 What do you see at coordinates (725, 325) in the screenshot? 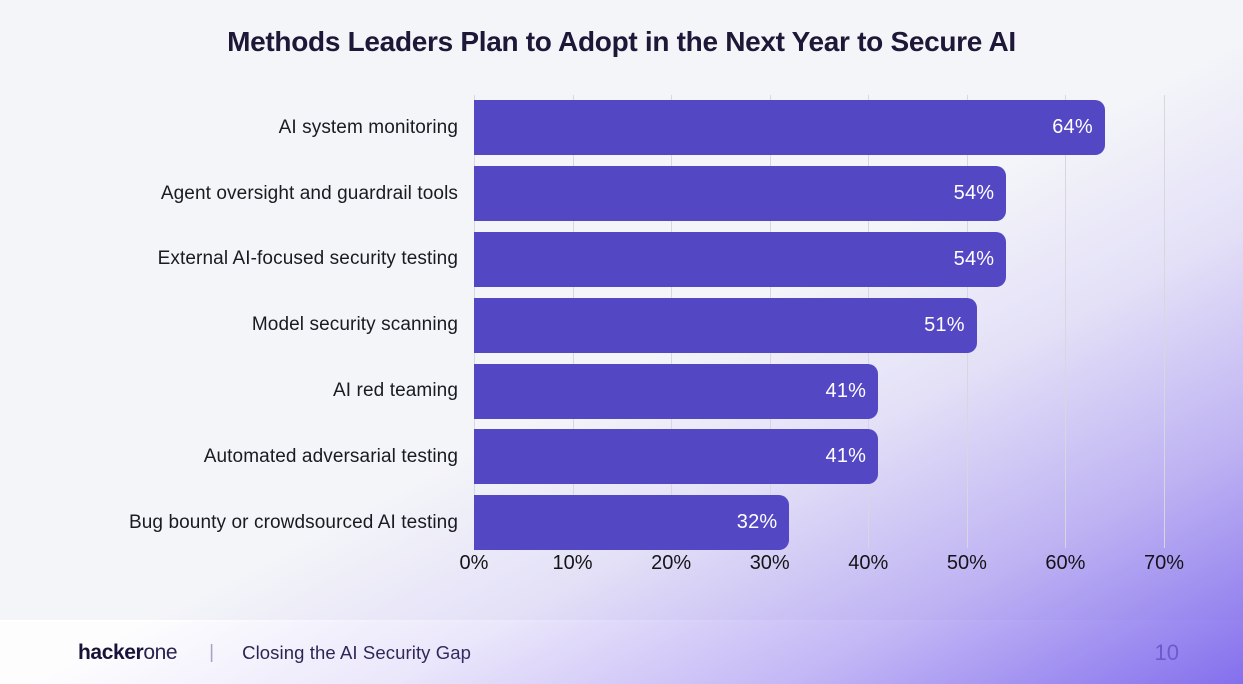
I see `bar: 51%` at bounding box center [725, 325].